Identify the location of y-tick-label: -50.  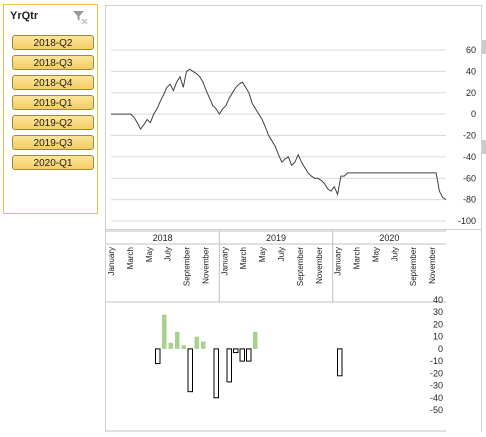
(436, 410).